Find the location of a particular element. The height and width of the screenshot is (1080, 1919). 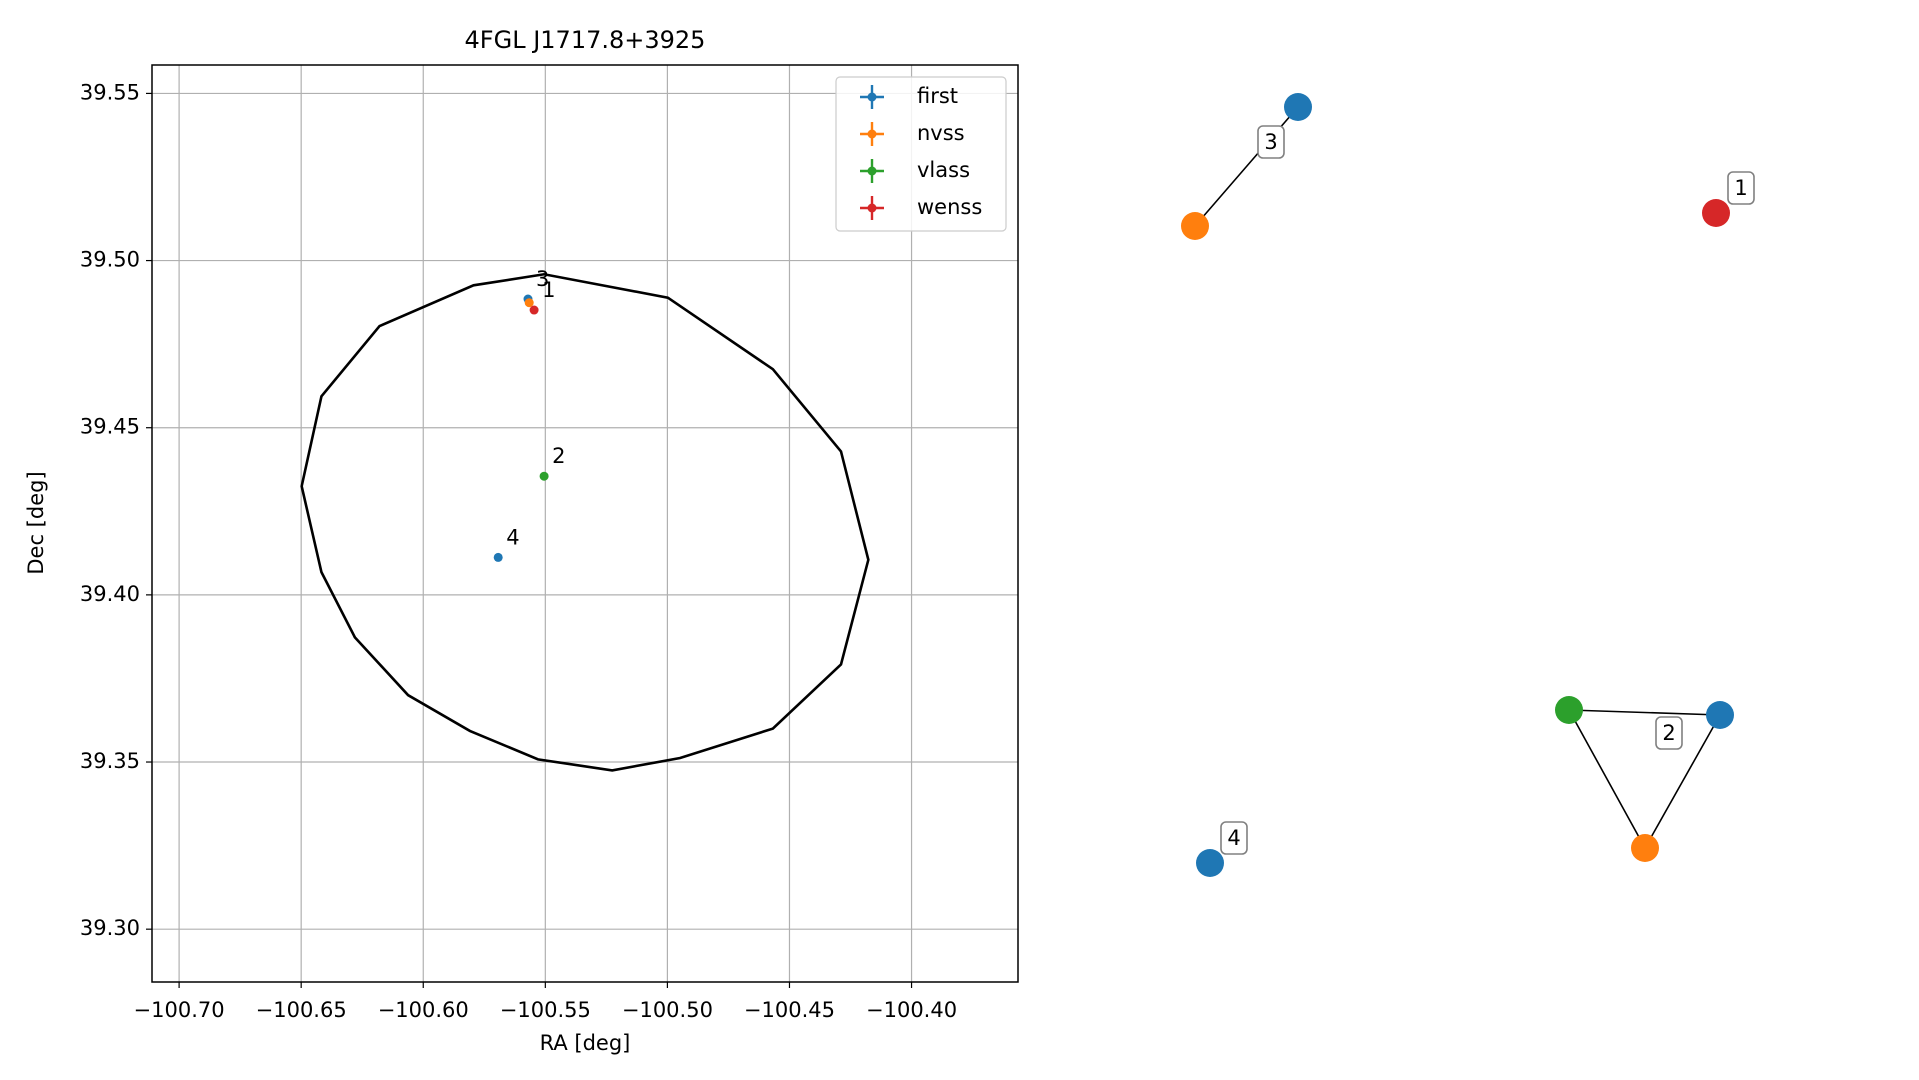

x-tick-label: −100.70 is located at coordinates (179, 1010).